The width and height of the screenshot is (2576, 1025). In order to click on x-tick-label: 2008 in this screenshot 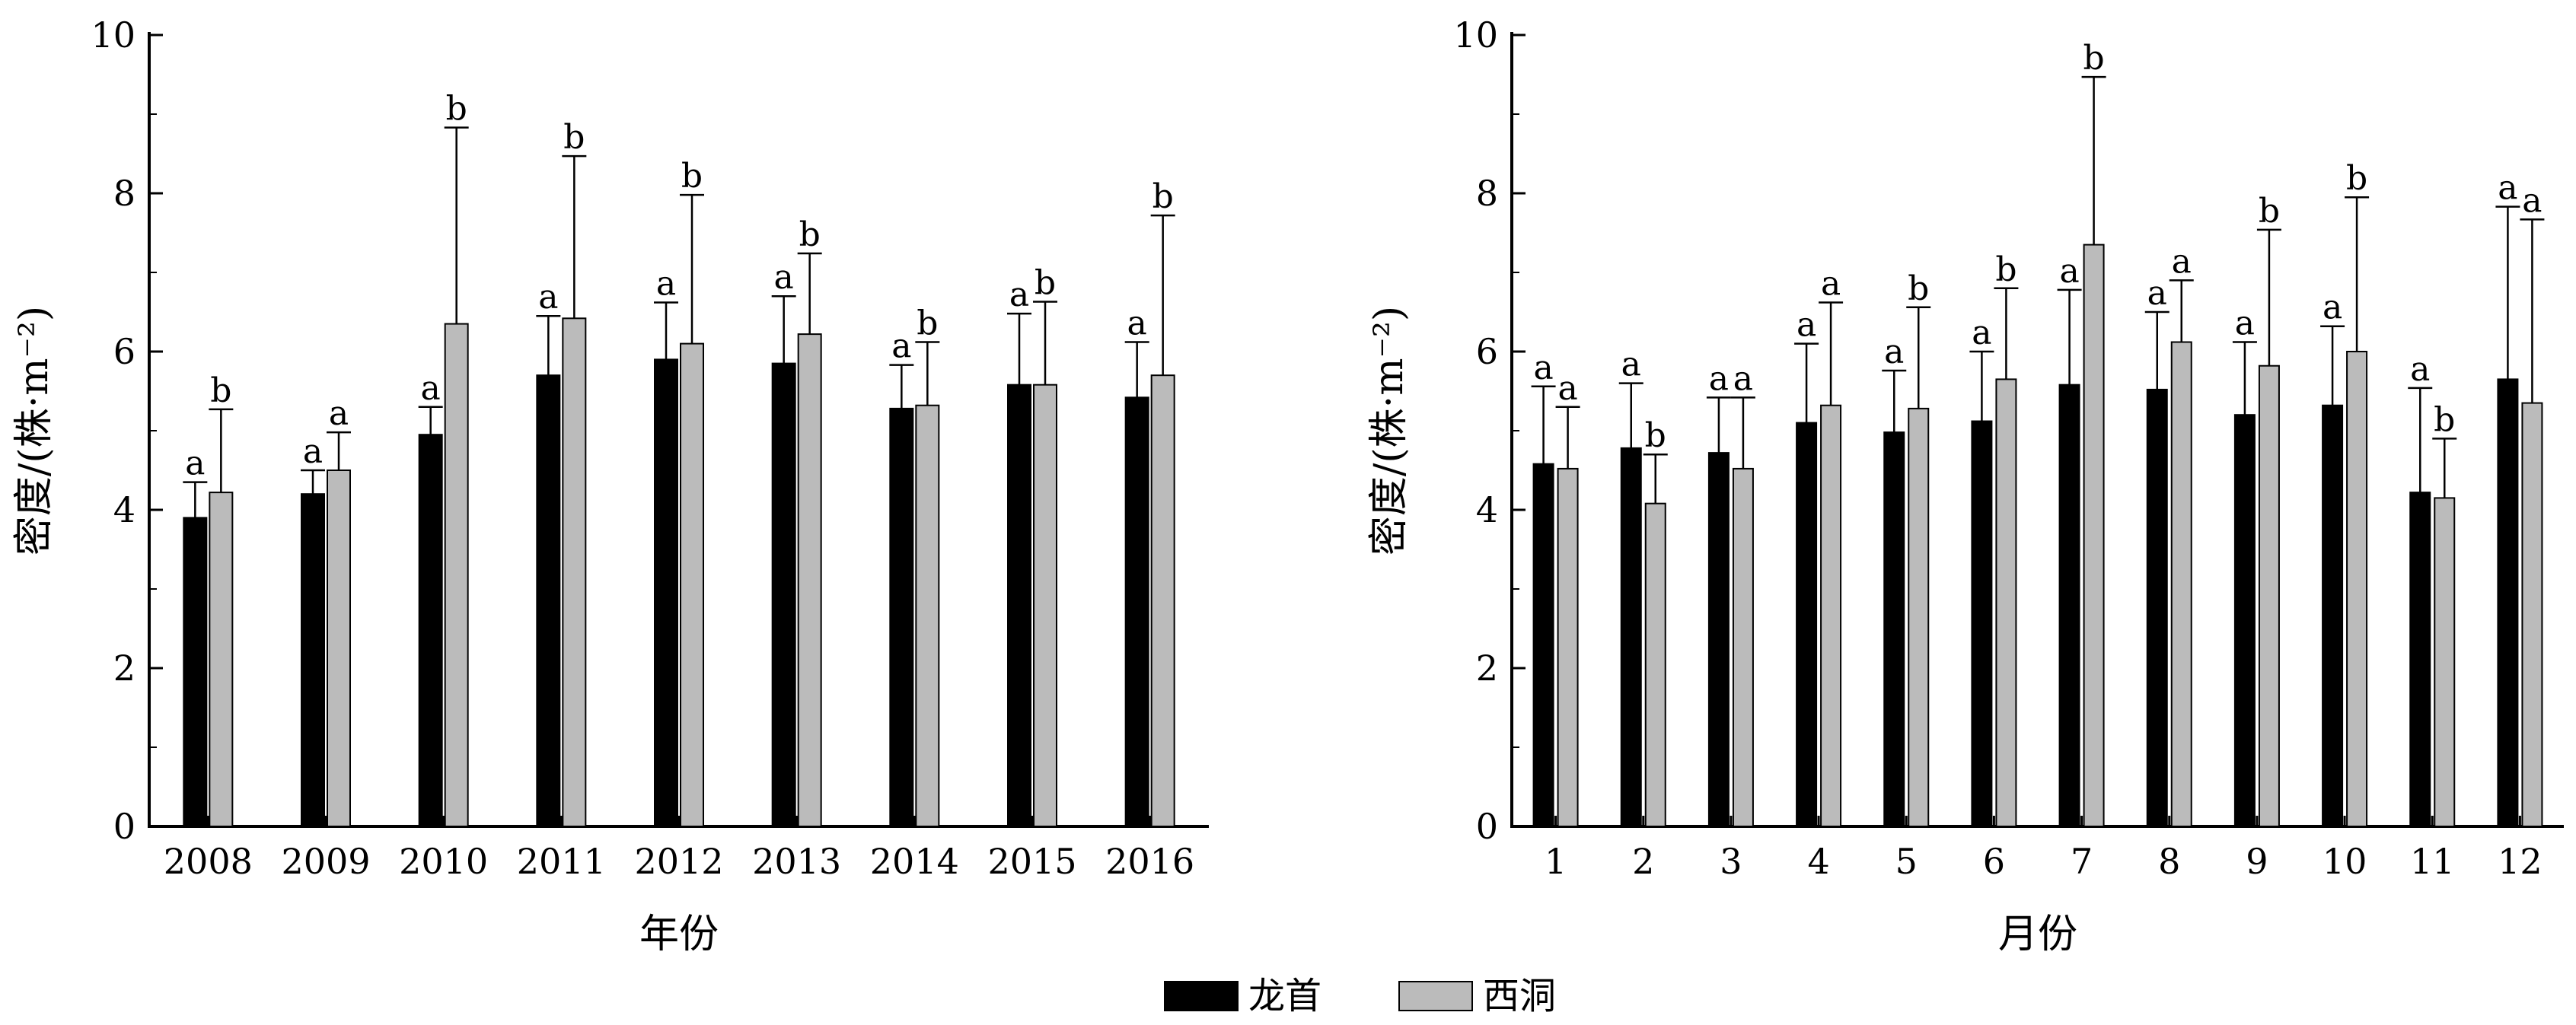, I will do `click(209, 862)`.